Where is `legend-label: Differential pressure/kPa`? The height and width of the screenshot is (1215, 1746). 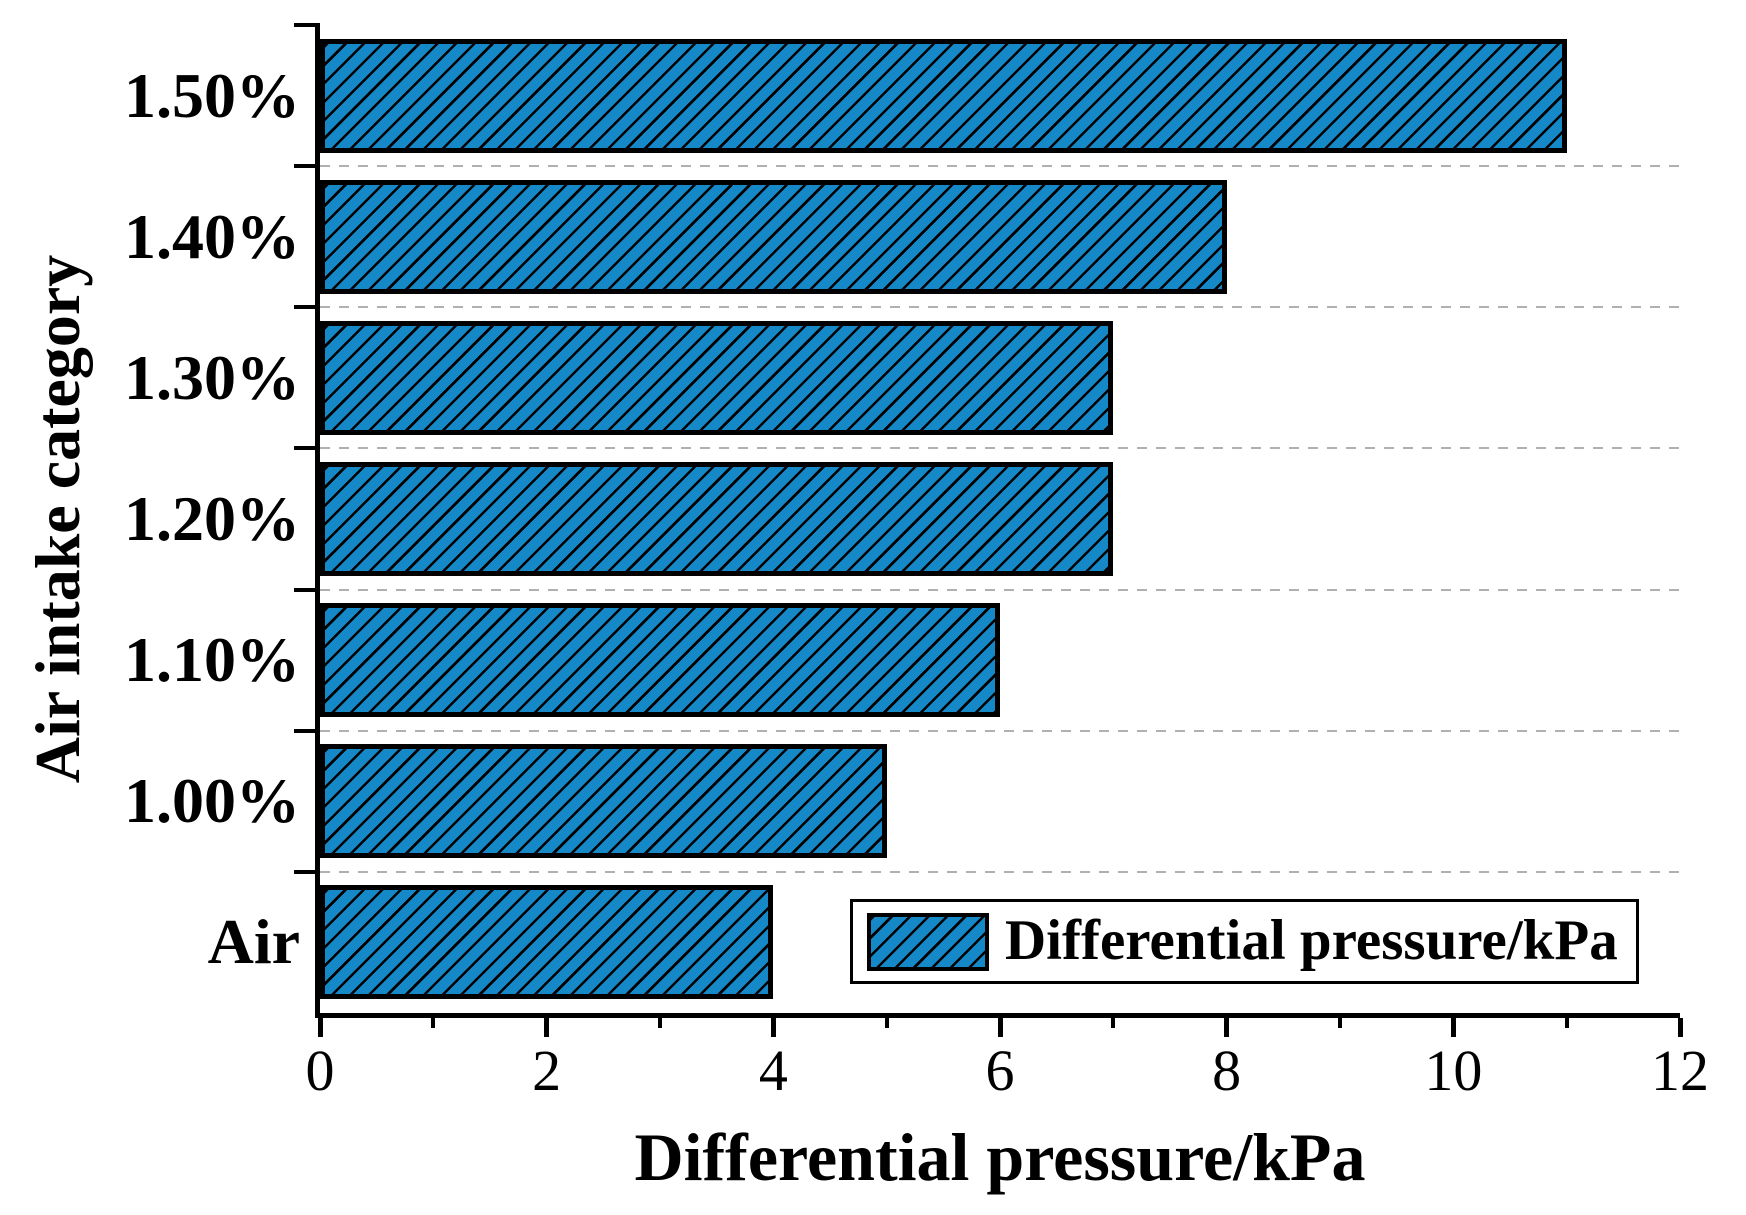
legend-label: Differential pressure/kPa is located at coordinates (1311, 940).